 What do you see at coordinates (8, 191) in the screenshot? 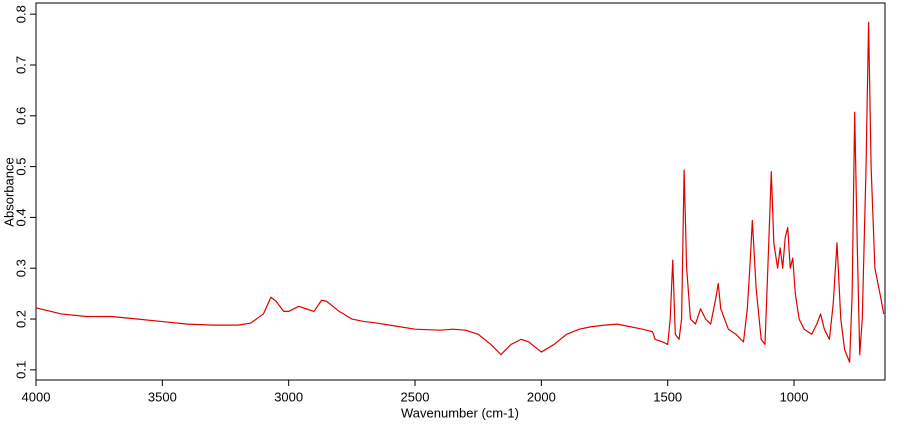
I see `y-axis-label: Absorbance` at bounding box center [8, 191].